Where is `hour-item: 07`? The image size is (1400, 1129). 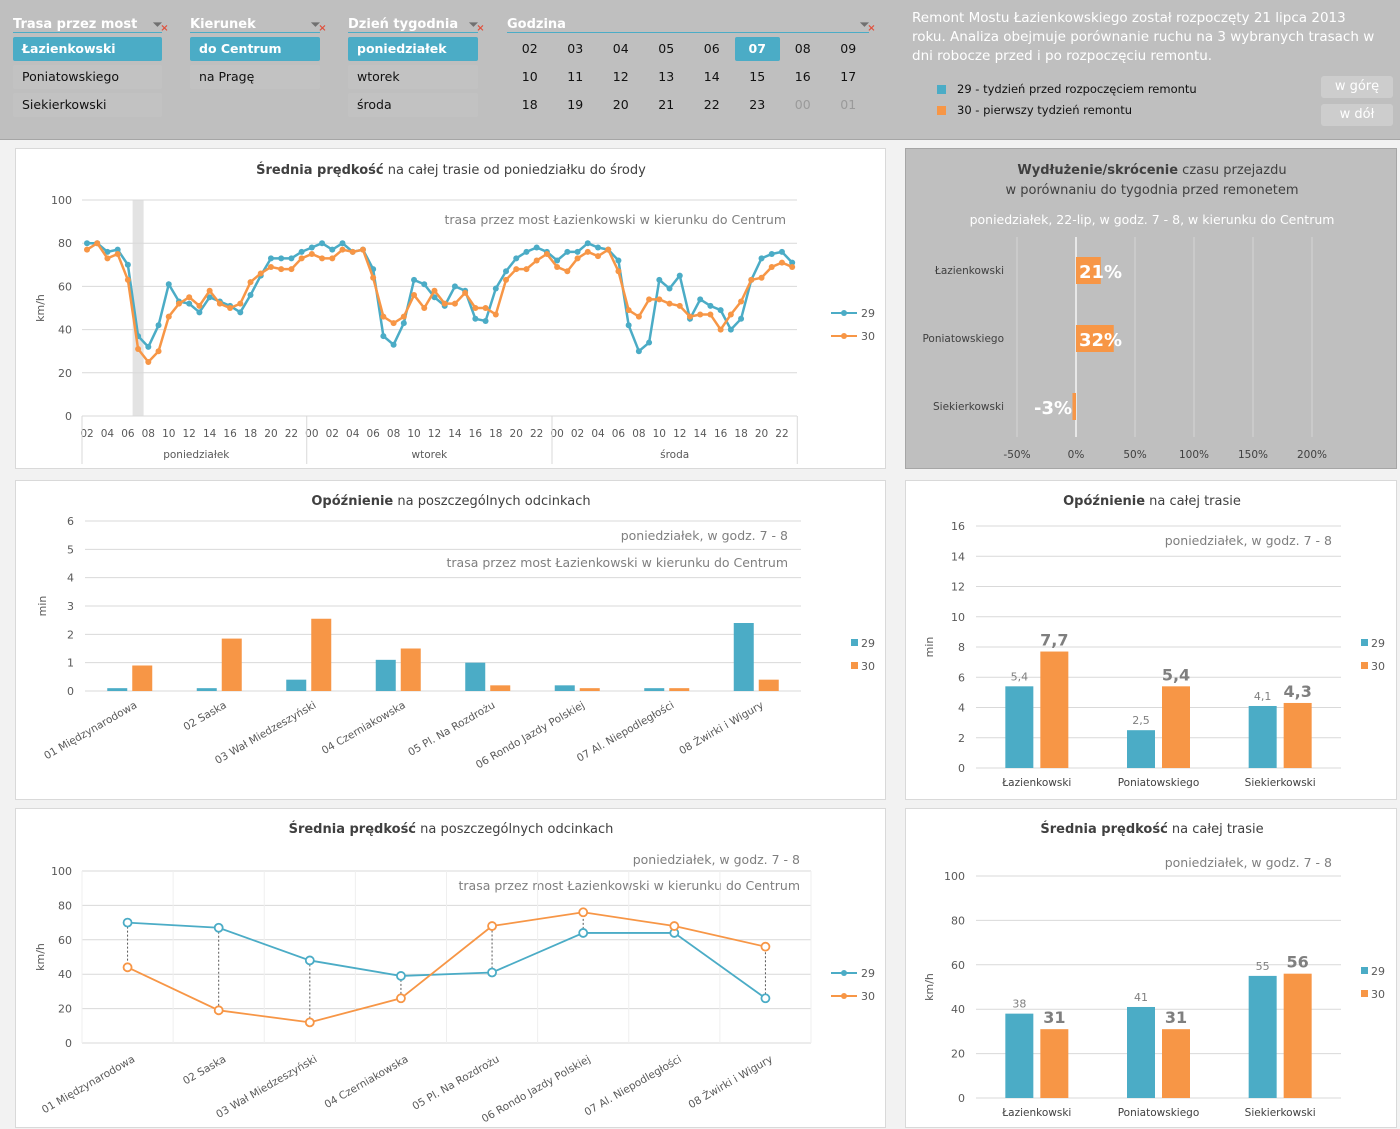
hour-item: 07 is located at coordinates (757, 49).